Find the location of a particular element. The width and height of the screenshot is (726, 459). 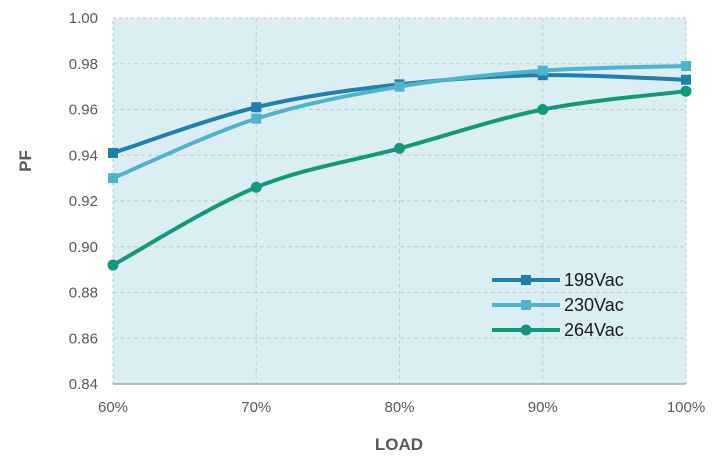

x-tick-label: 90% is located at coordinates (543, 407).